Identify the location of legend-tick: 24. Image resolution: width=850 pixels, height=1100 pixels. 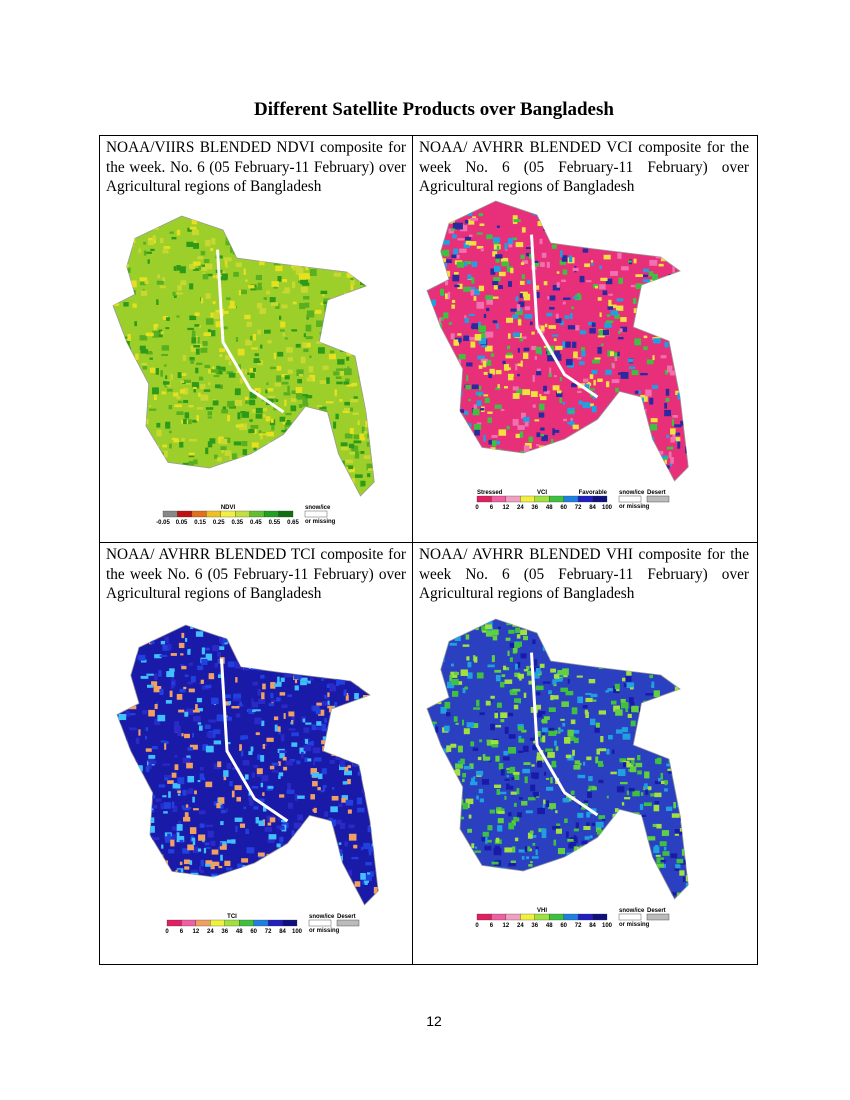
(520, 926).